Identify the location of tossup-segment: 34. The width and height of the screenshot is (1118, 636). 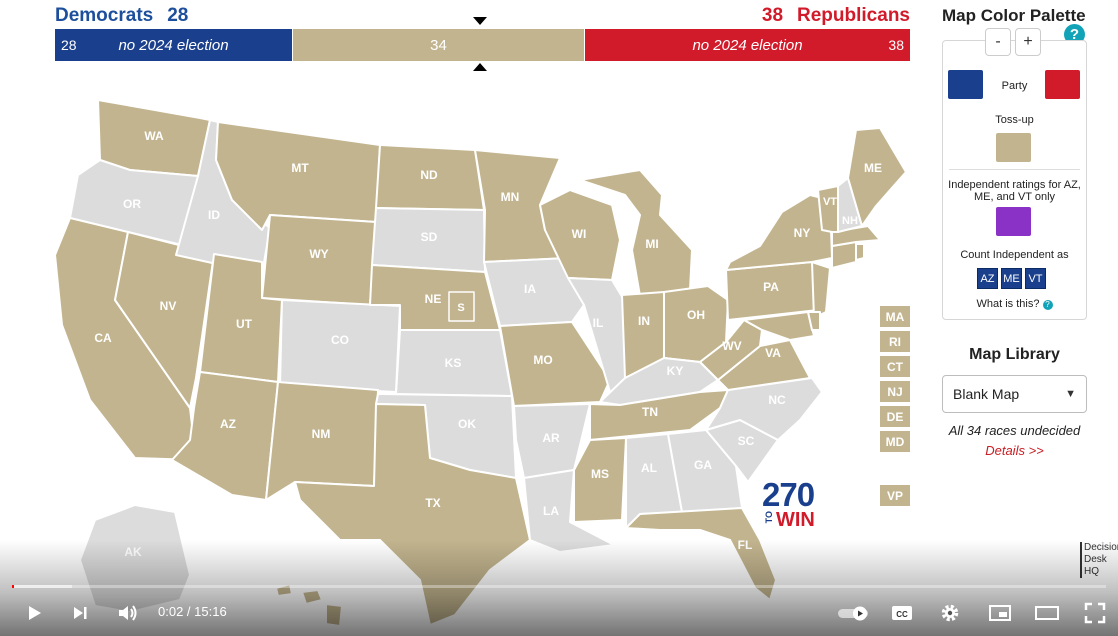
(438, 45).